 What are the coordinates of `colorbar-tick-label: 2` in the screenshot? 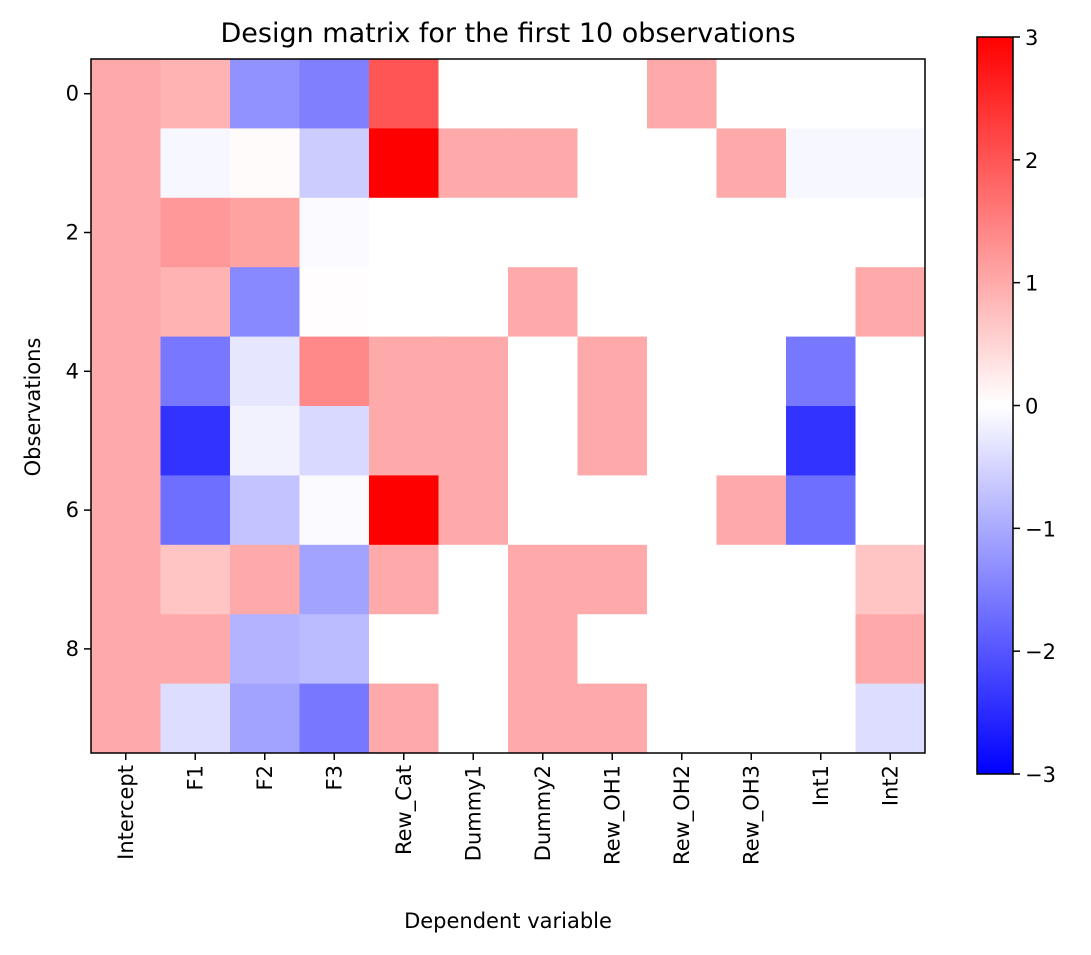 It's located at (1031, 161).